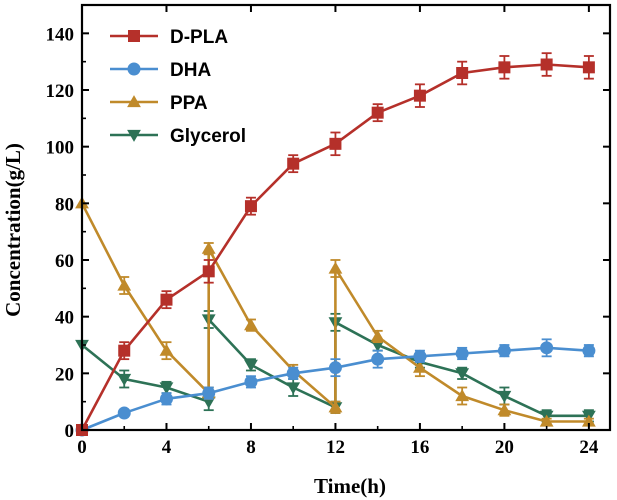 Image resolution: width=617 pixels, height=500 pixels. Describe the element at coordinates (419, 447) in the screenshot. I see `x-tick-label: 16` at that location.